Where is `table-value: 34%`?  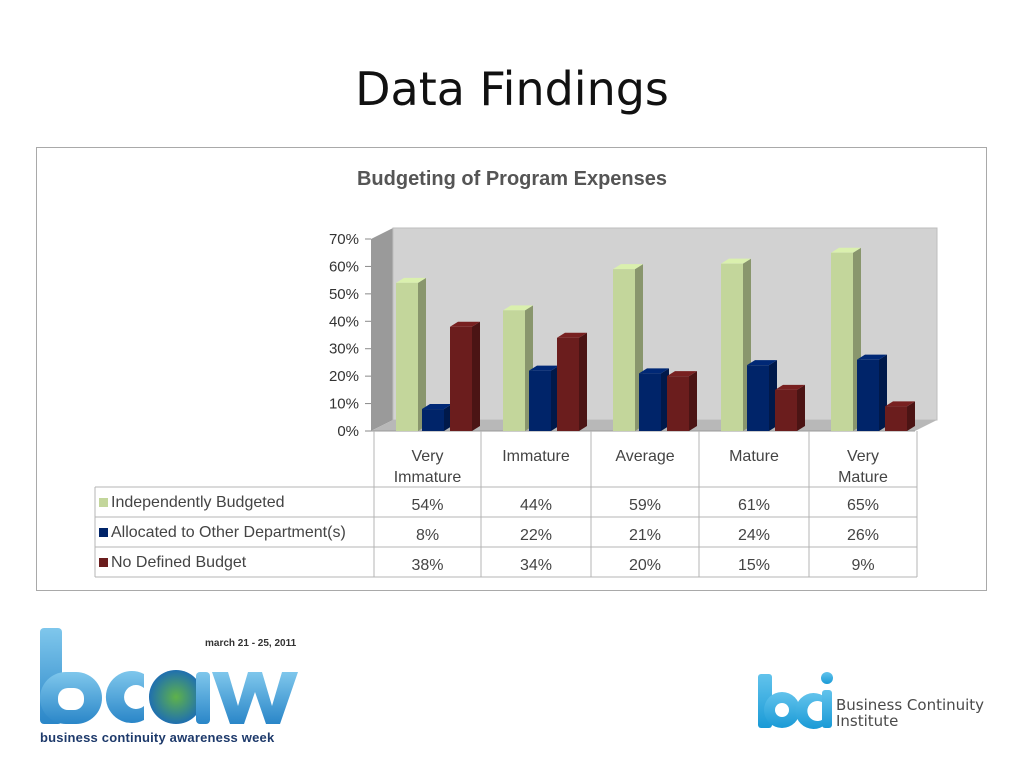 table-value: 34% is located at coordinates (536, 565).